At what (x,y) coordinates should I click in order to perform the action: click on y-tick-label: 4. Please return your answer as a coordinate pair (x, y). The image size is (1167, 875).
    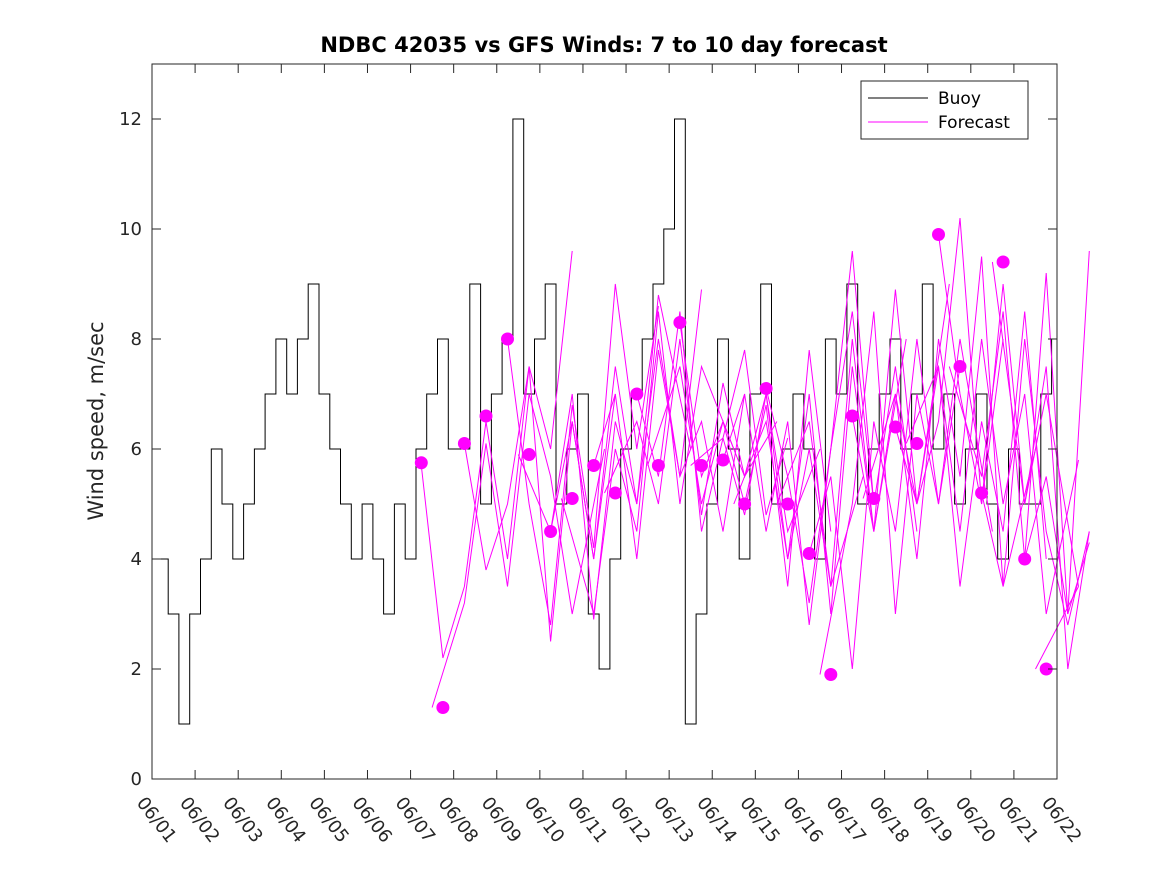
    Looking at the image, I should click on (136, 559).